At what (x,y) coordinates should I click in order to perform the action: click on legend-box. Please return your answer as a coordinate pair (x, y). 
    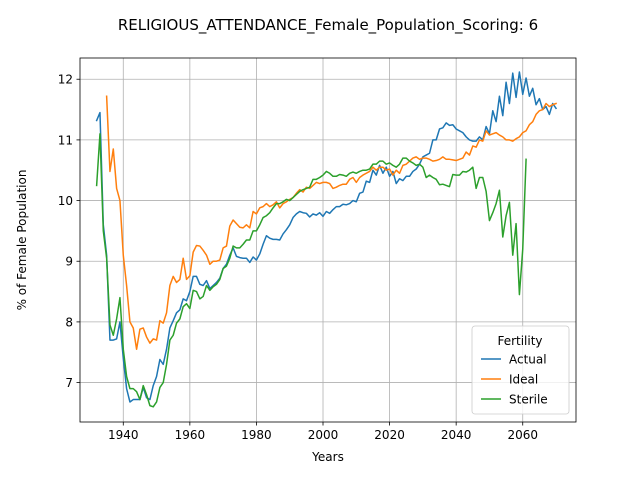
    Looking at the image, I should click on (520, 370).